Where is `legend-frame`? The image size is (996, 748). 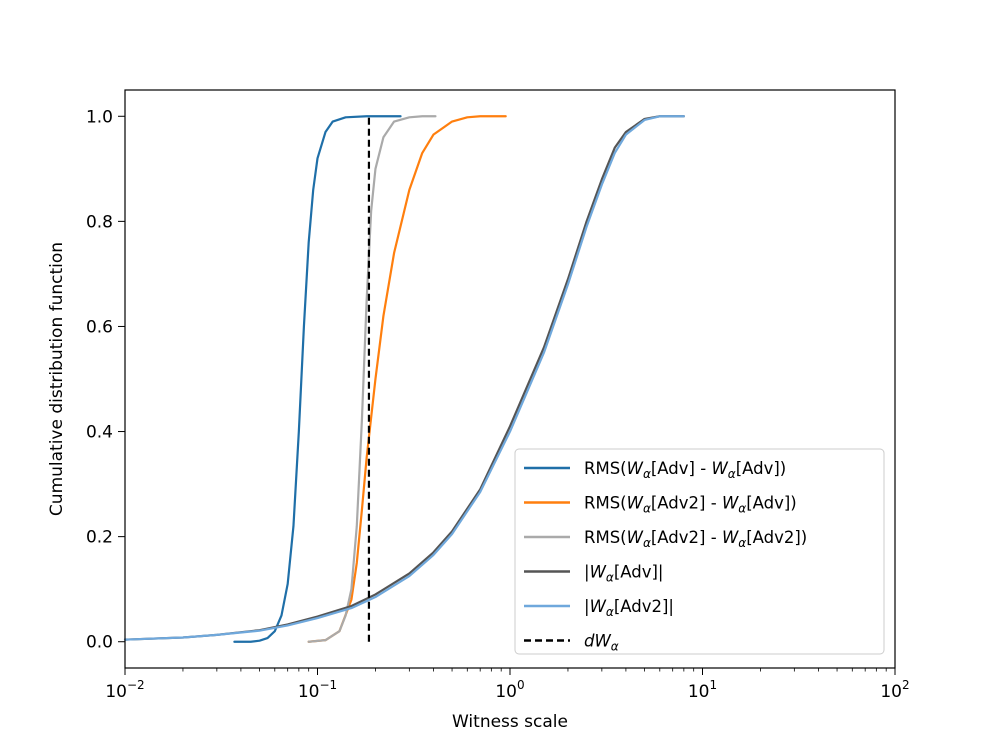 legend-frame is located at coordinates (699, 551).